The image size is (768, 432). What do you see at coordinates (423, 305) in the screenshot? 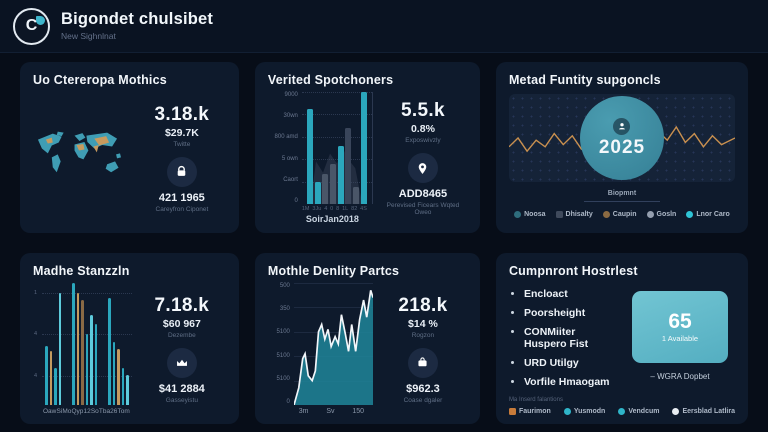
I see `stat-value: 218.k` at bounding box center [423, 305].